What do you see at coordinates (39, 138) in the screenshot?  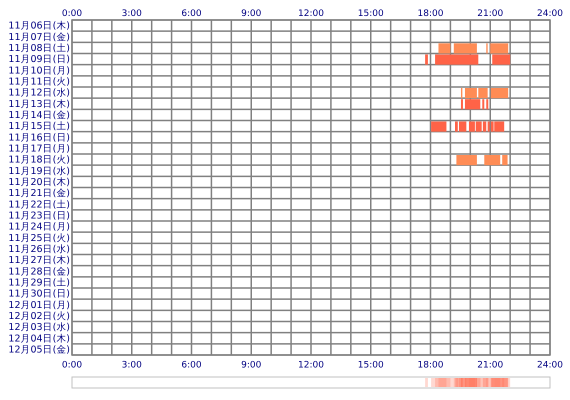 I see `y-tick-label: 11月16日(日)` at bounding box center [39, 138].